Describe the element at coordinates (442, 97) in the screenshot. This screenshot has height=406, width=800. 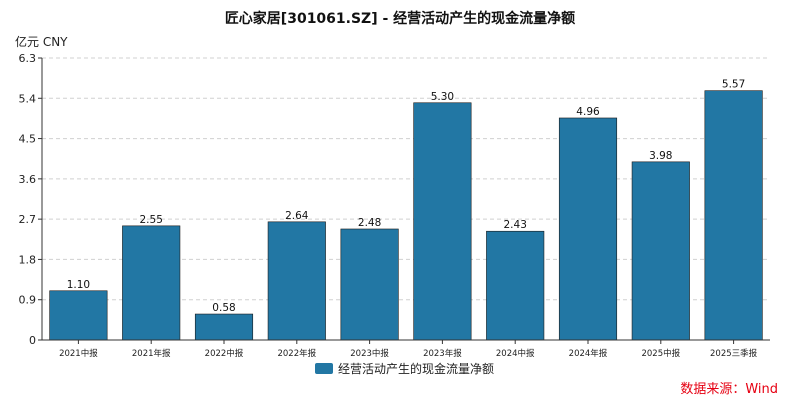
I see `data-label: 5.30` at that location.